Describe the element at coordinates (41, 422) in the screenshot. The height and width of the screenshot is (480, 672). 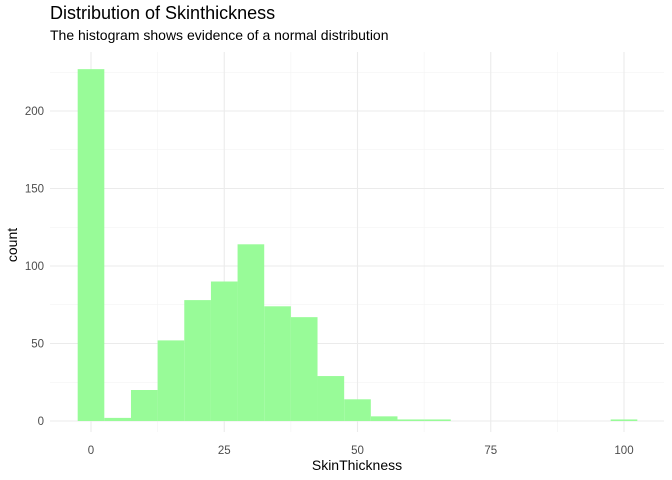
I see `y-tick-label: 0` at that location.